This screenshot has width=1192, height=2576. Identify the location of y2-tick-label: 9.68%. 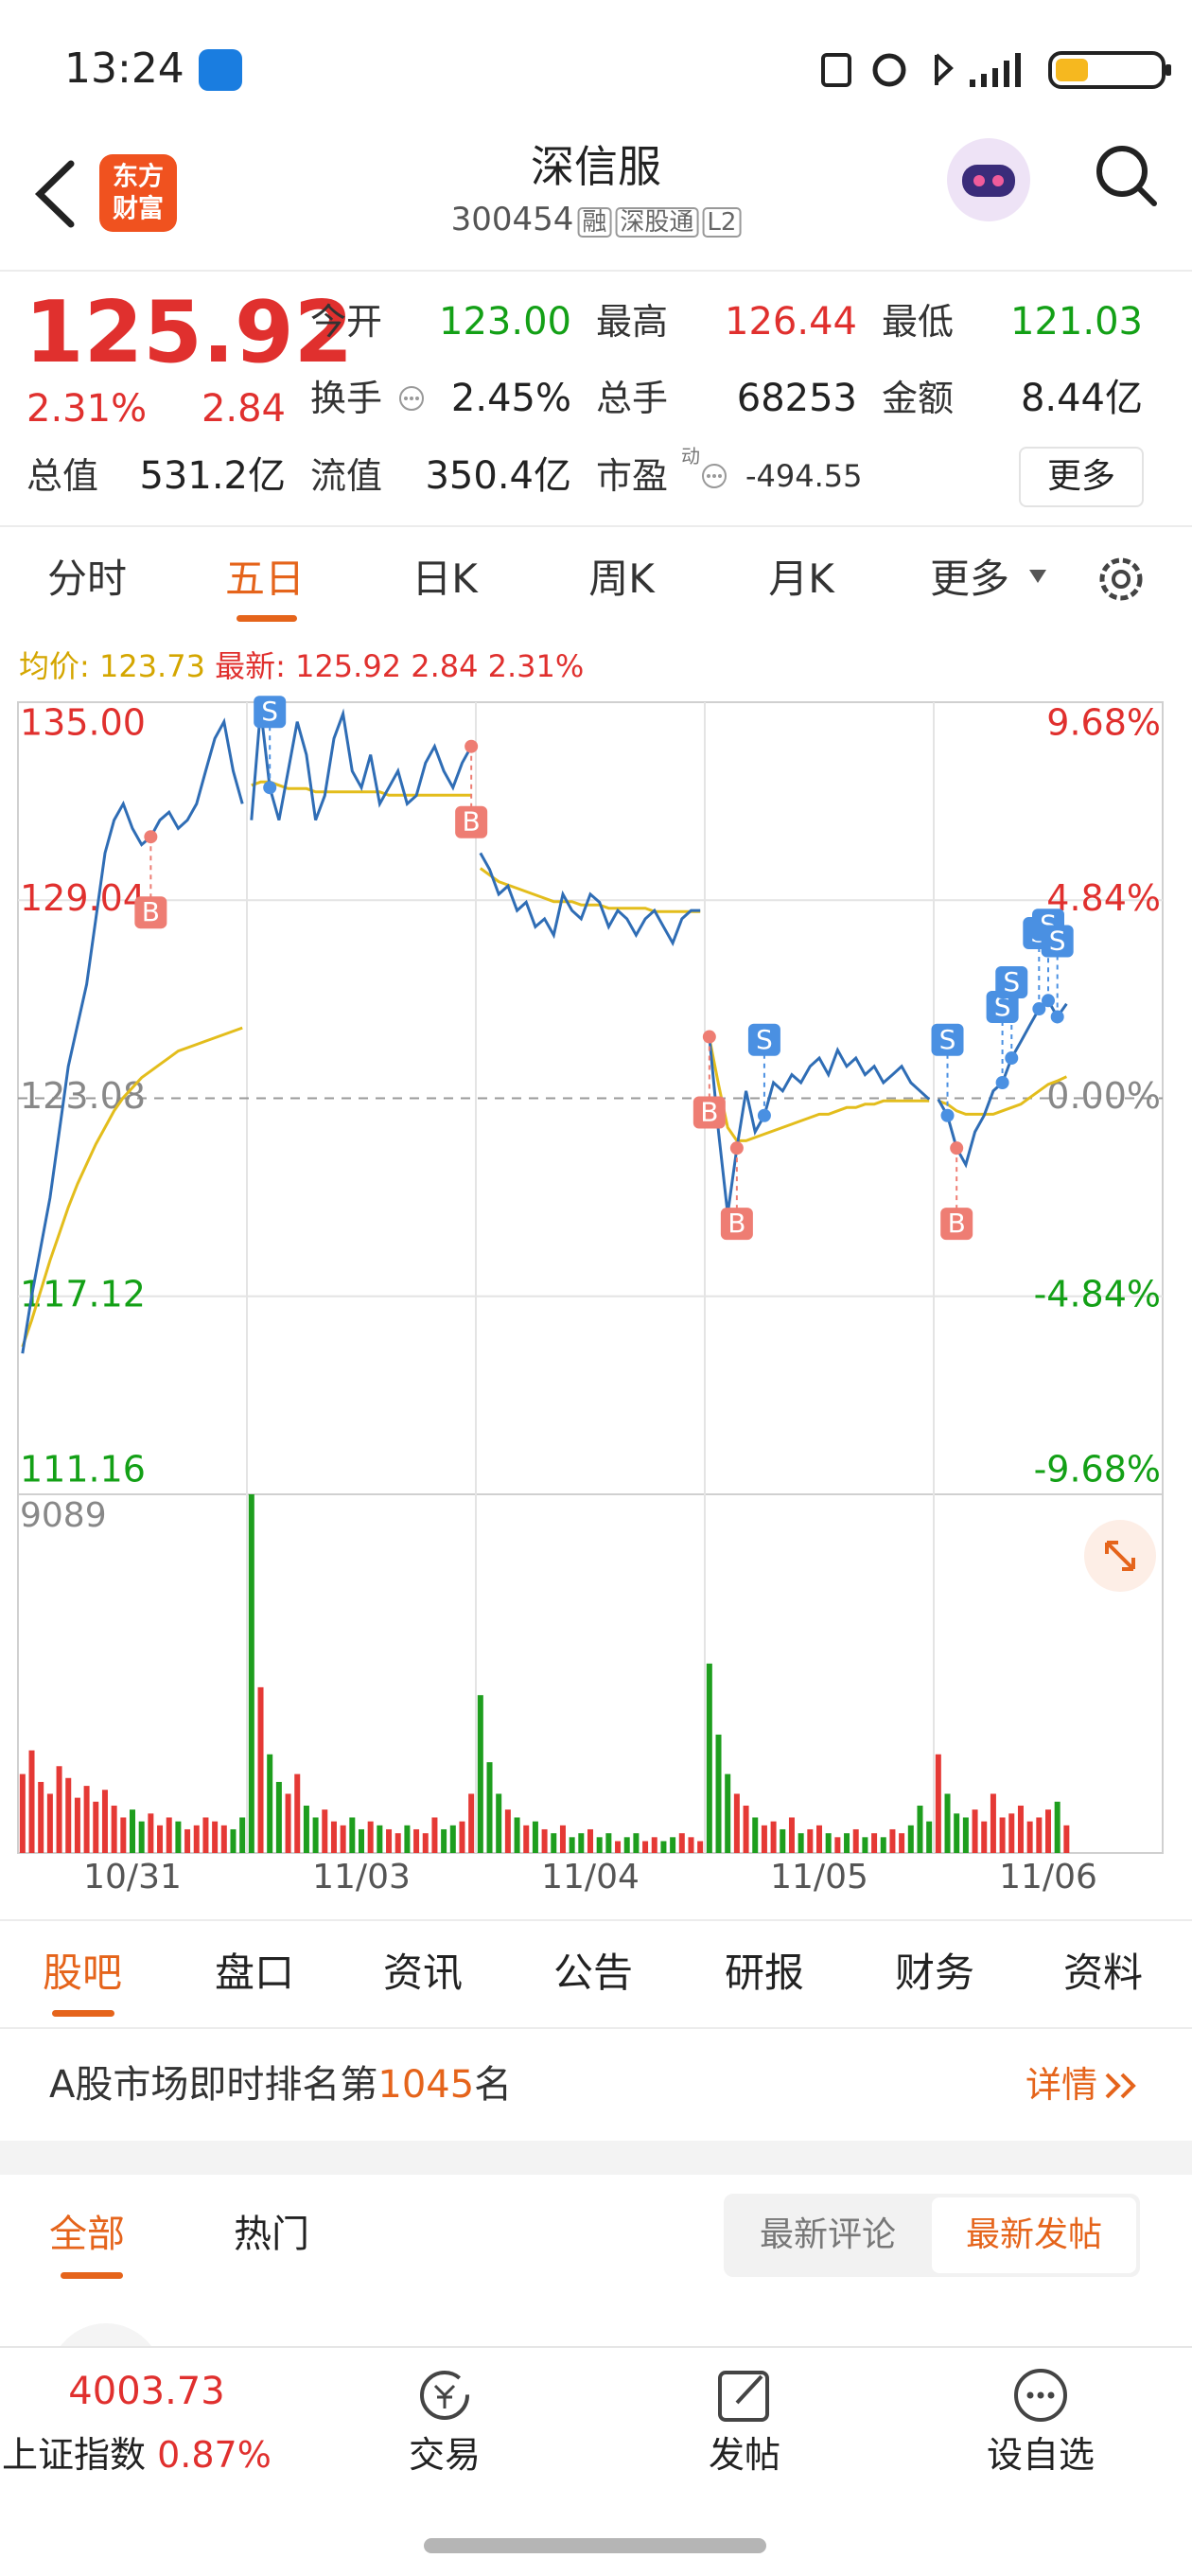
(1103, 723).